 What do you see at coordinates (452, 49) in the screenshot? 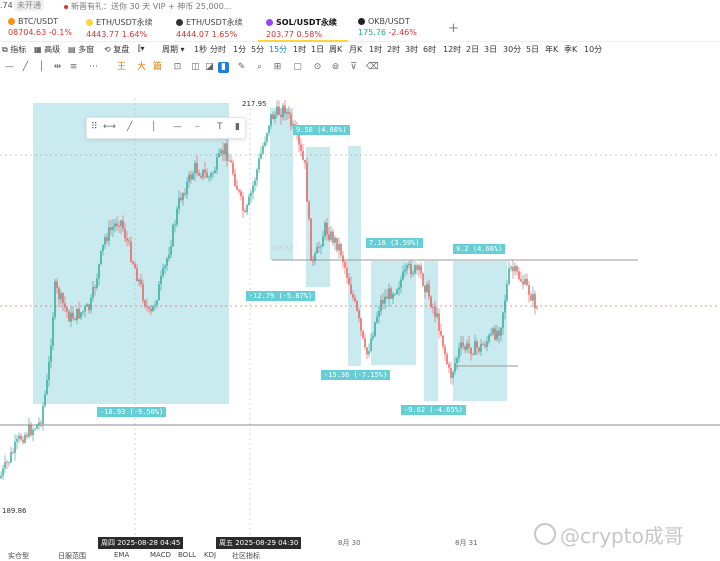
I see `interval-12h: 12时` at bounding box center [452, 49].